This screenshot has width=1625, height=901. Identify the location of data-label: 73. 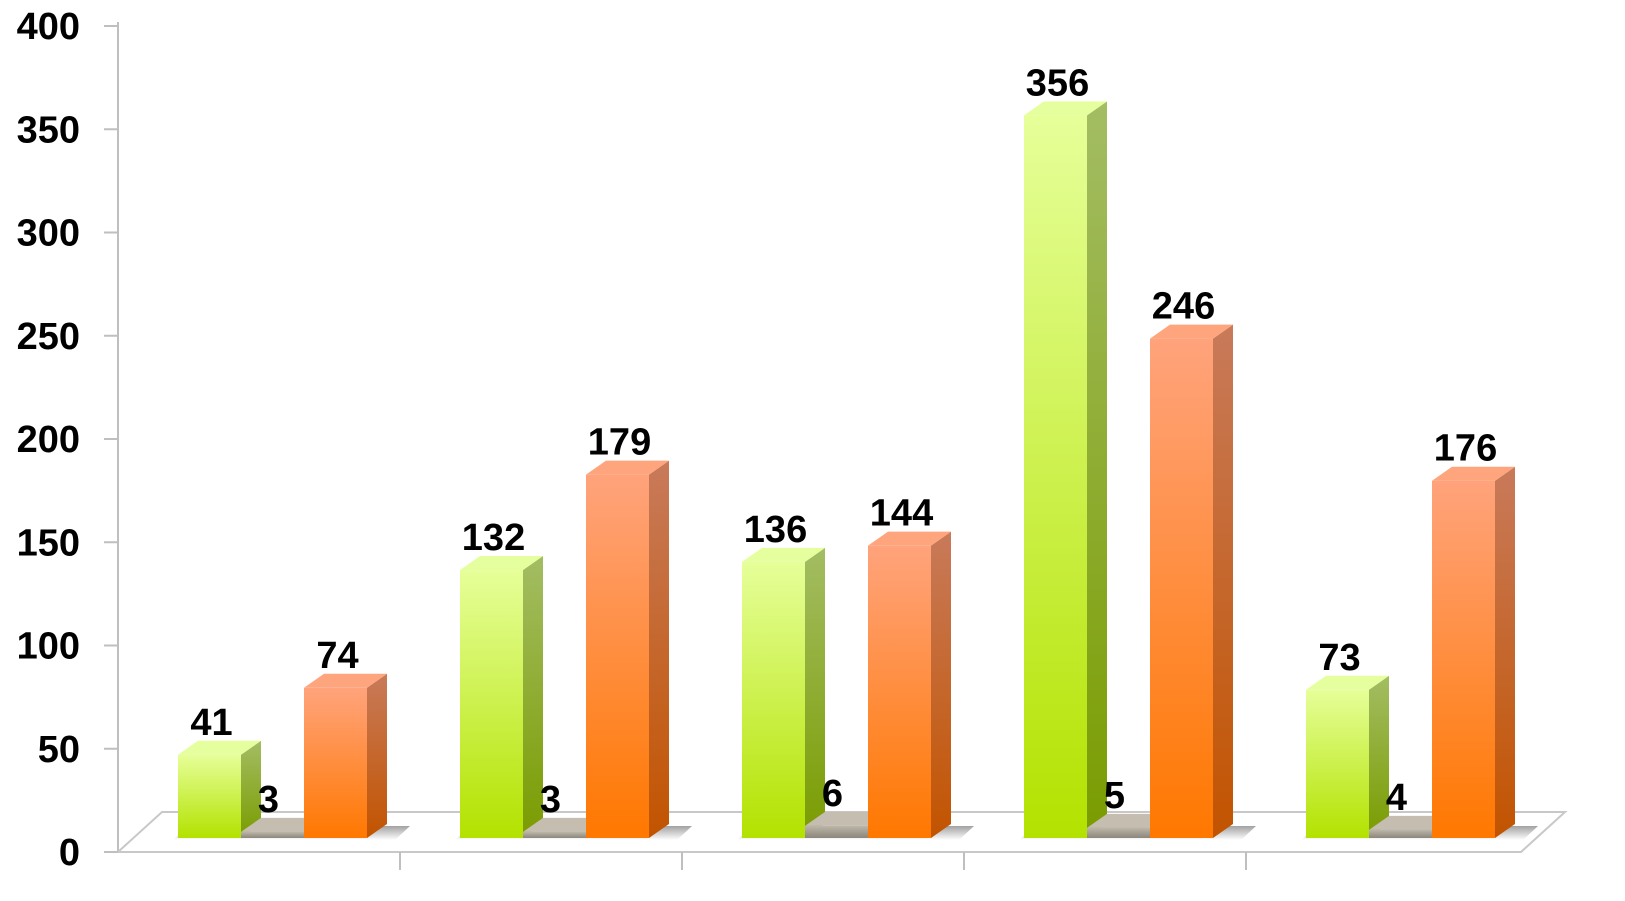
(1339, 658).